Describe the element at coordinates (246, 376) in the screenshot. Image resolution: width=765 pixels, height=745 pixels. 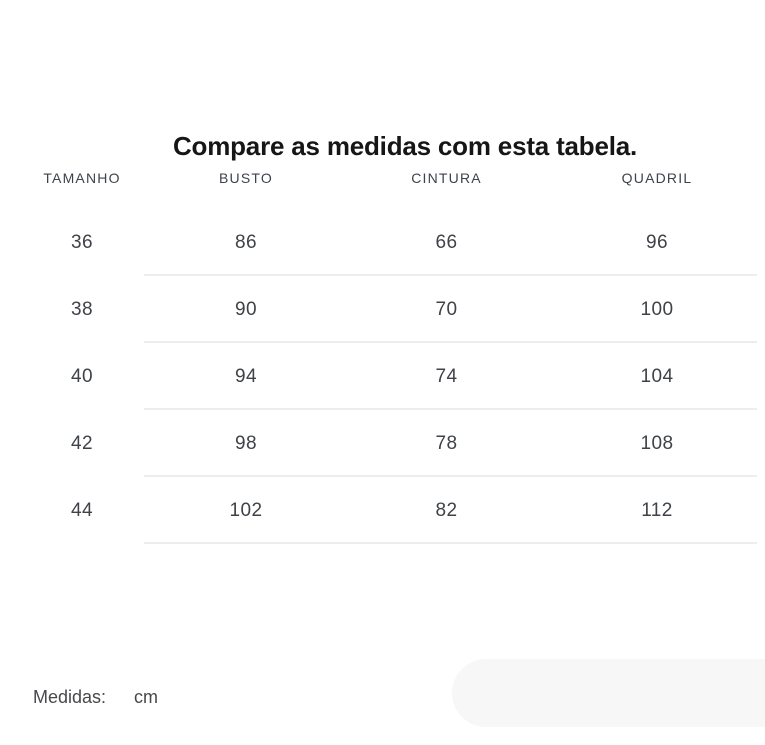
I see `measurement-cell: 94` at that location.